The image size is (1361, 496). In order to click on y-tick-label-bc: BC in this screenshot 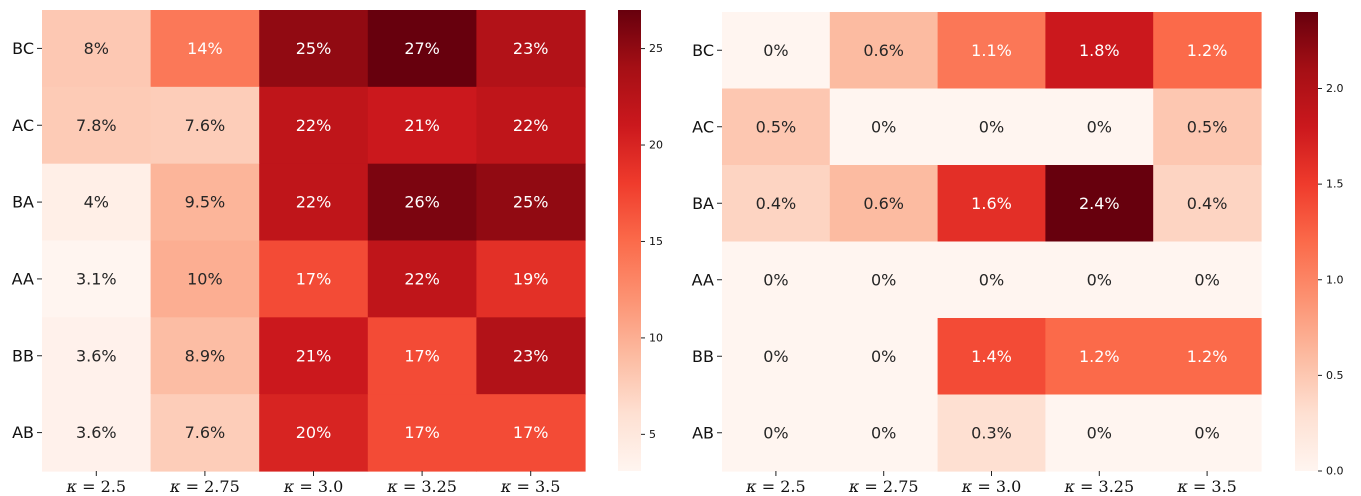, I will do `click(23, 48)`.